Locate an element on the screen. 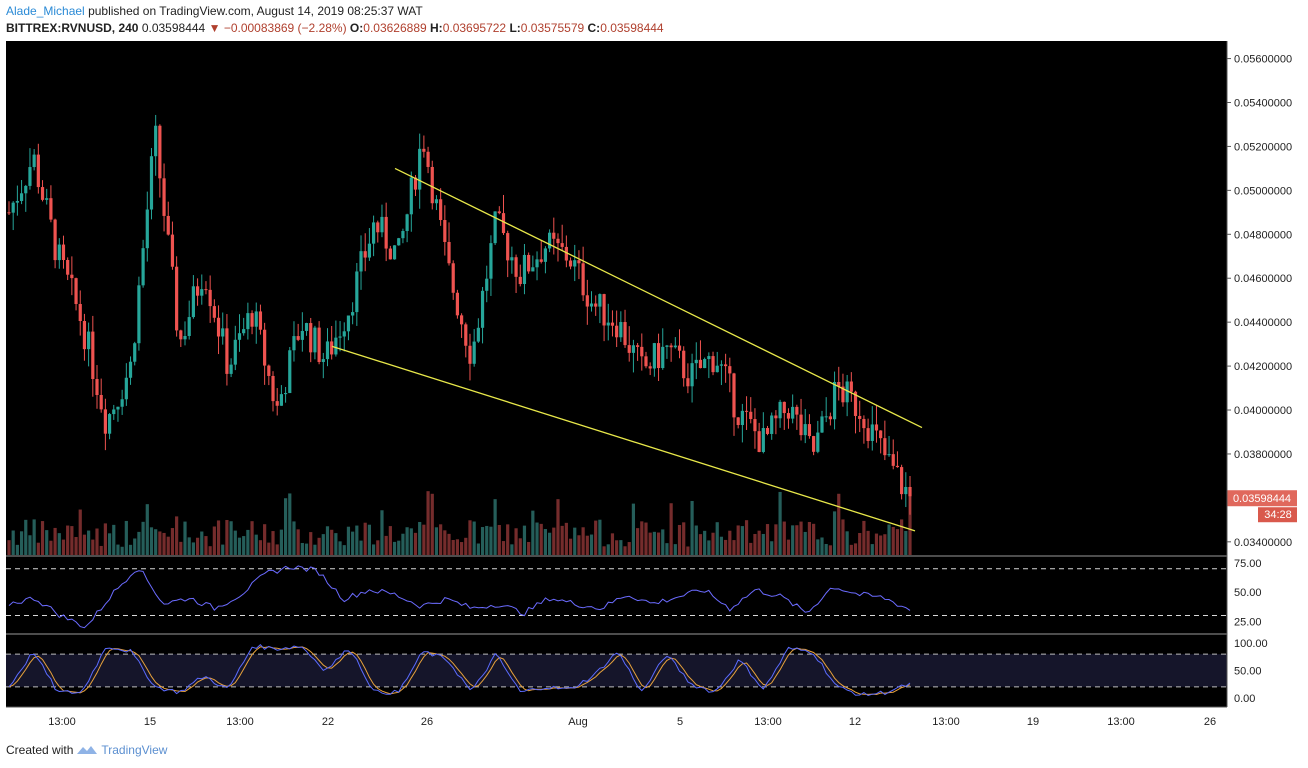 This screenshot has height=768, width=1308. price-tick-label: 0.04600000 is located at coordinates (1263, 279).